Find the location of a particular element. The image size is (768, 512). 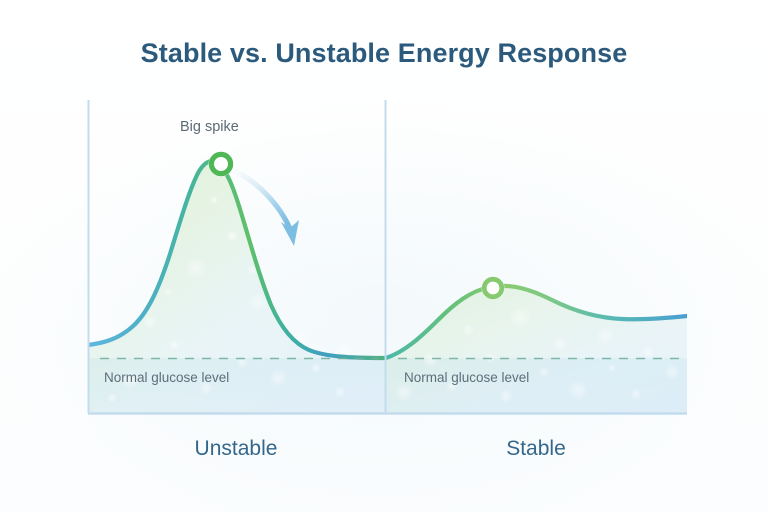

annotation-big-spike: Big spike is located at coordinates (209, 127).